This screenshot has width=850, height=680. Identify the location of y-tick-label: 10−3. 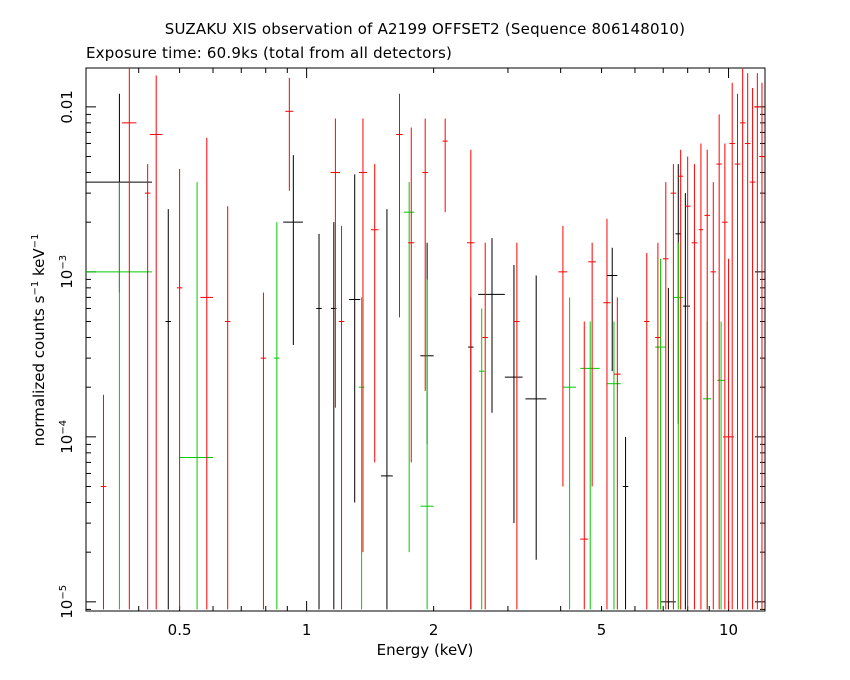
(67, 272).